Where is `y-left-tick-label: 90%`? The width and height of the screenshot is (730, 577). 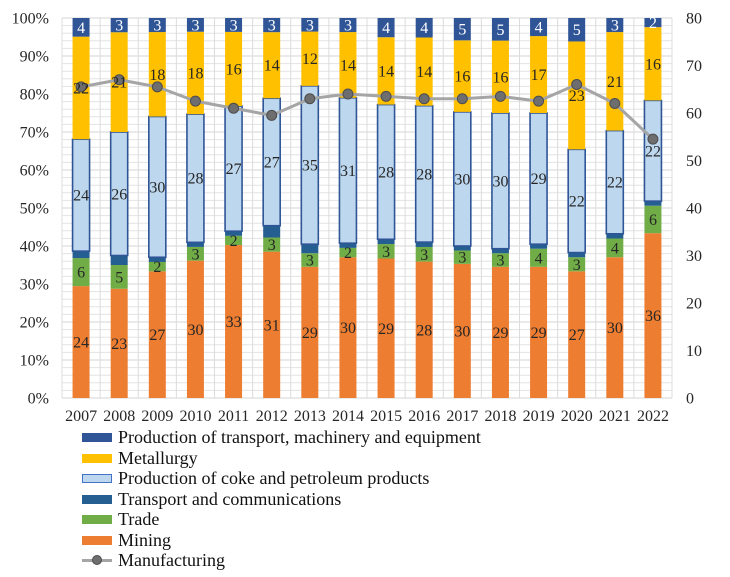
y-left-tick-label: 90% is located at coordinates (34, 57).